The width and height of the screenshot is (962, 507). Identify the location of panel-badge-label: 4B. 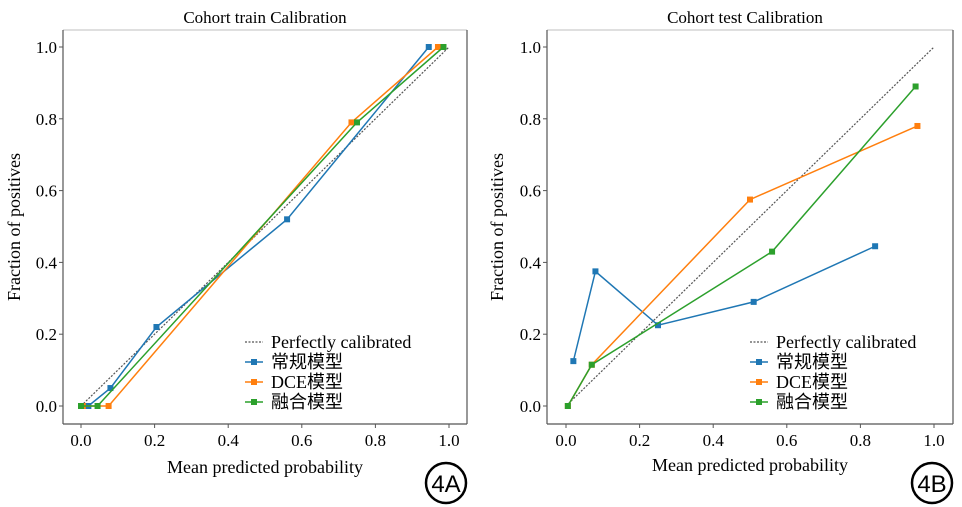
(931, 484).